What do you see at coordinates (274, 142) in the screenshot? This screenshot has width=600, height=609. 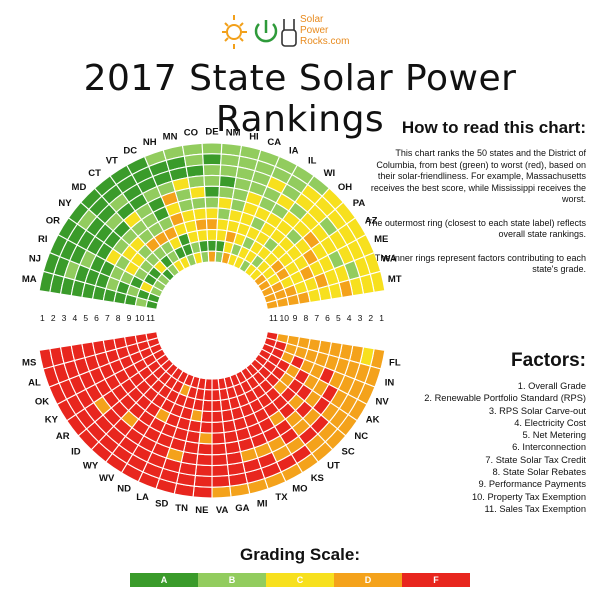 I see `state-label: CA` at bounding box center [274, 142].